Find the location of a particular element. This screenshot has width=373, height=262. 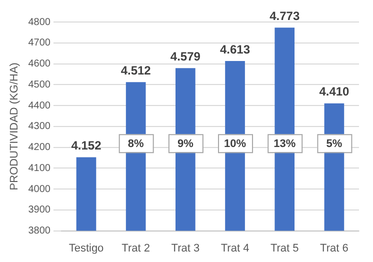

y-tick-label: 3800 is located at coordinates (39, 231).